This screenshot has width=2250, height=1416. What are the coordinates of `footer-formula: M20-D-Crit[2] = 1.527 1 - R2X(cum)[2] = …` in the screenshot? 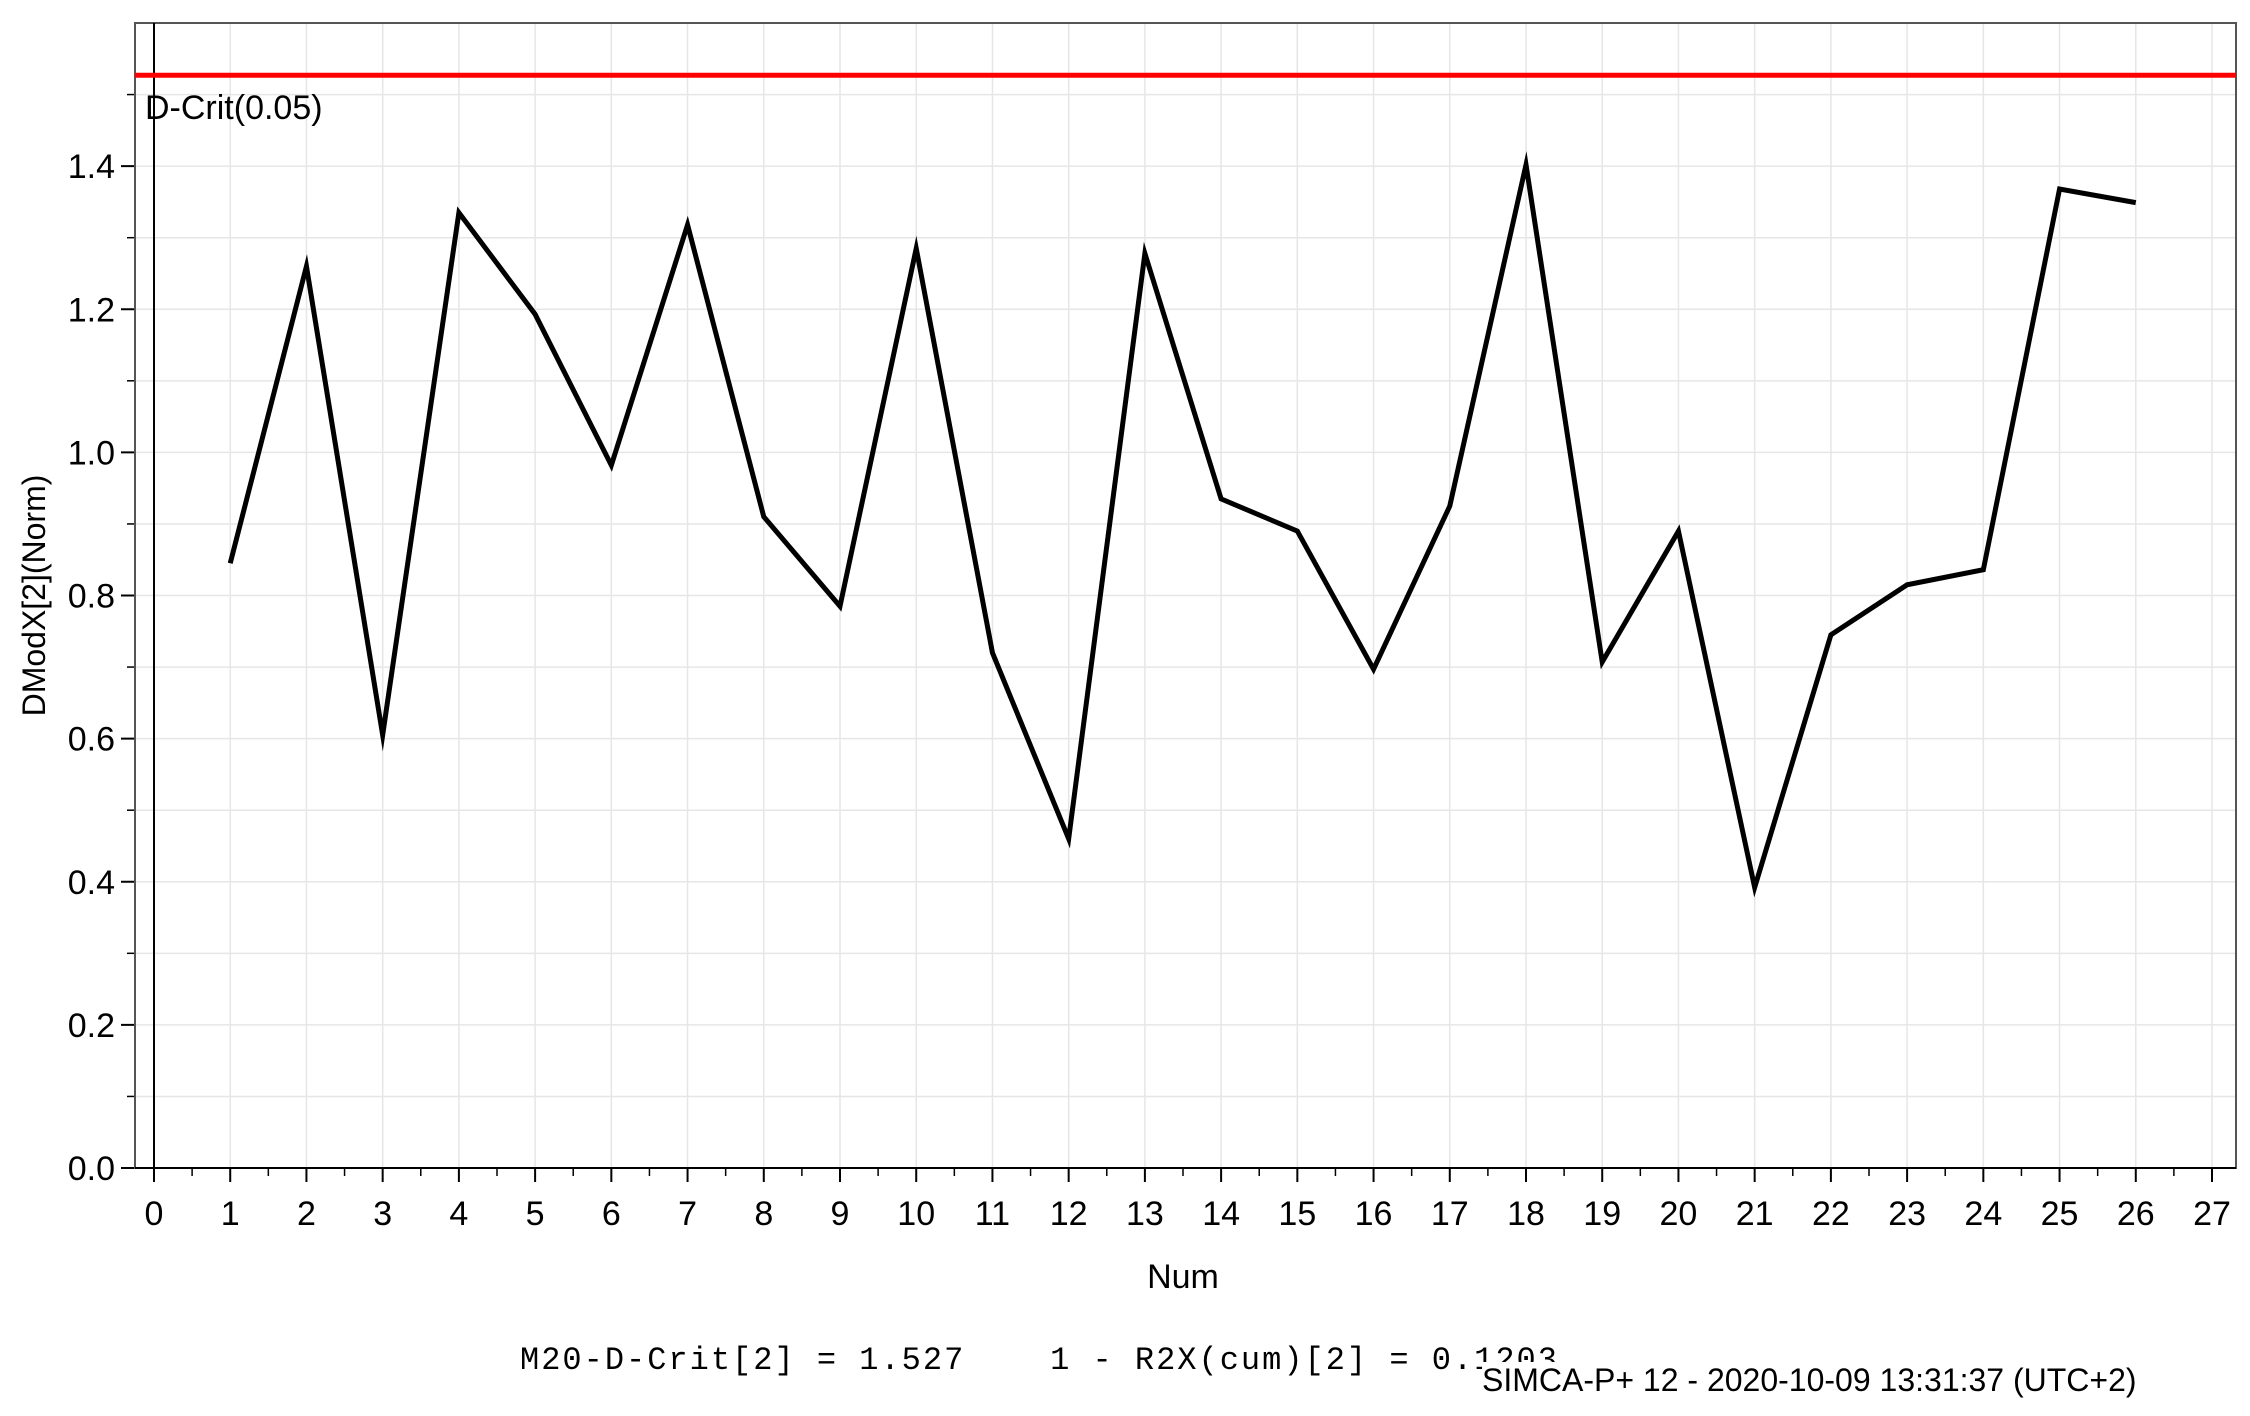 It's located at (1039, 1360).